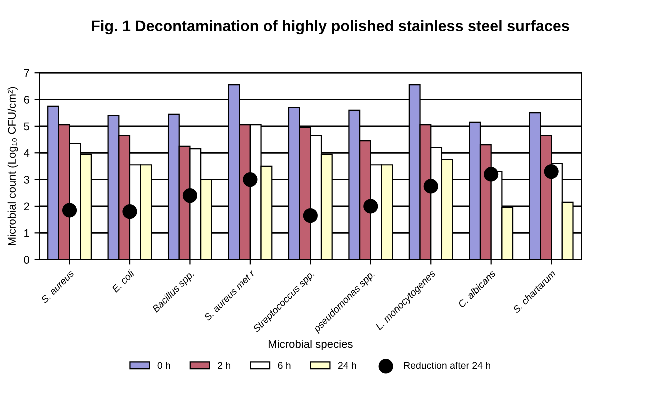 Image resolution: width=661 pixels, height=406 pixels. What do you see at coordinates (27, 73) in the screenshot?
I see `y-tick-label: 7` at bounding box center [27, 73].